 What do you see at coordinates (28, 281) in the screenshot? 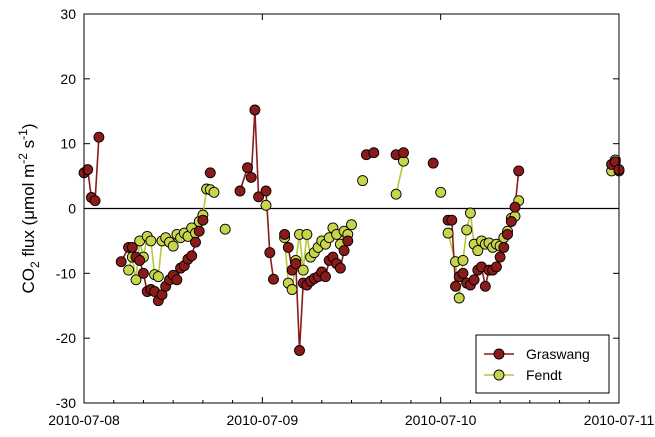
I see `y-axis-title-part: CO` at bounding box center [28, 281].